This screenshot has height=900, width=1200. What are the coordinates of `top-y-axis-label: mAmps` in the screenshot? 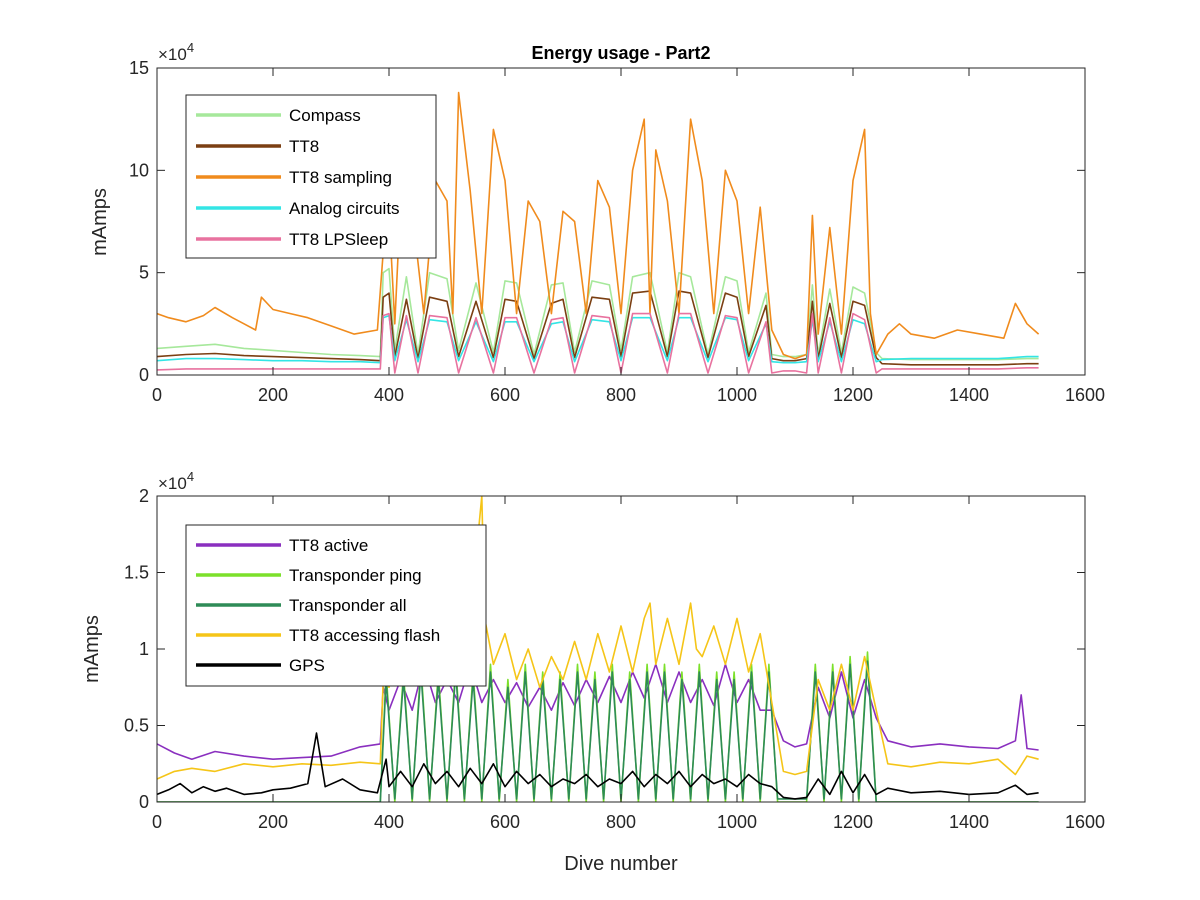 It's located at (100, 222).